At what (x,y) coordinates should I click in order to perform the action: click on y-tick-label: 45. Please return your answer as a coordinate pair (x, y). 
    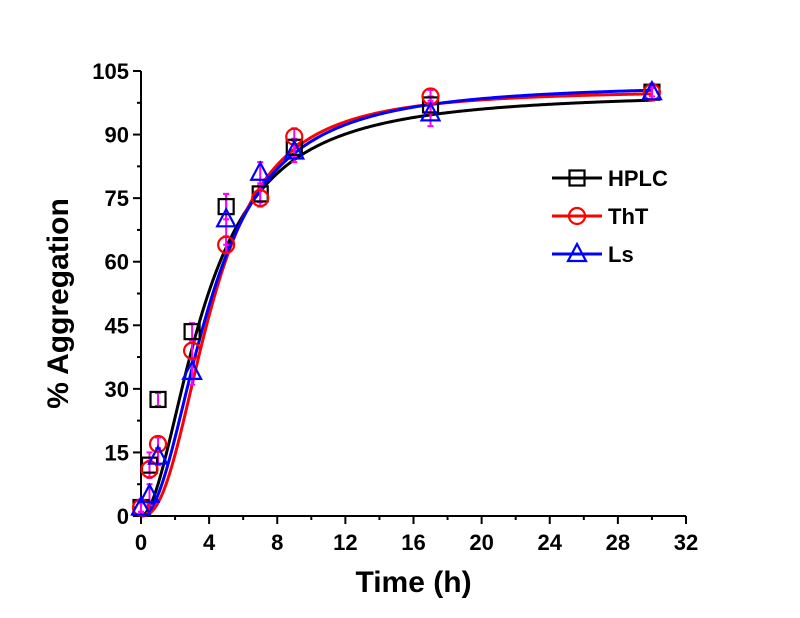
    Looking at the image, I should click on (117, 325).